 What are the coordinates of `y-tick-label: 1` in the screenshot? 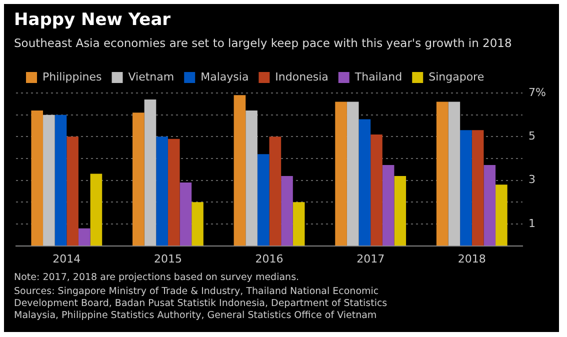 It's located at (532, 223).